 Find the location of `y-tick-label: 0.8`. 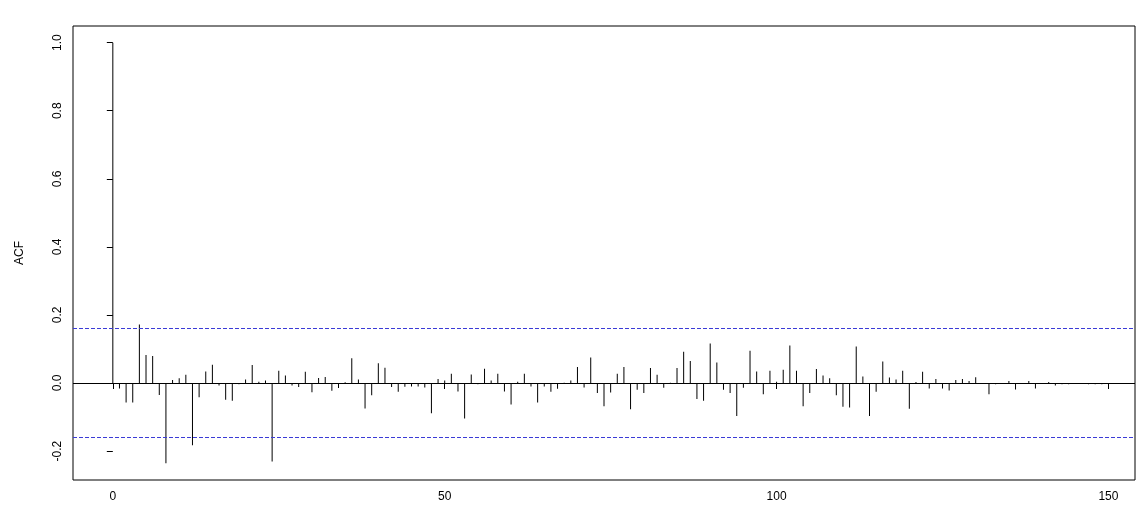

y-tick-label: 0.8 is located at coordinates (57, 111).